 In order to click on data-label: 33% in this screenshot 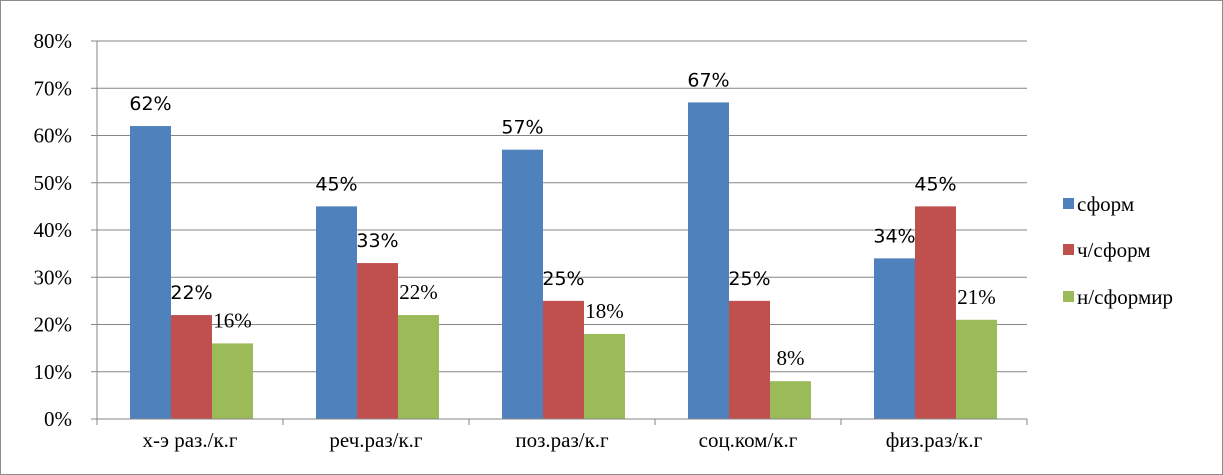, I will do `click(377, 241)`.